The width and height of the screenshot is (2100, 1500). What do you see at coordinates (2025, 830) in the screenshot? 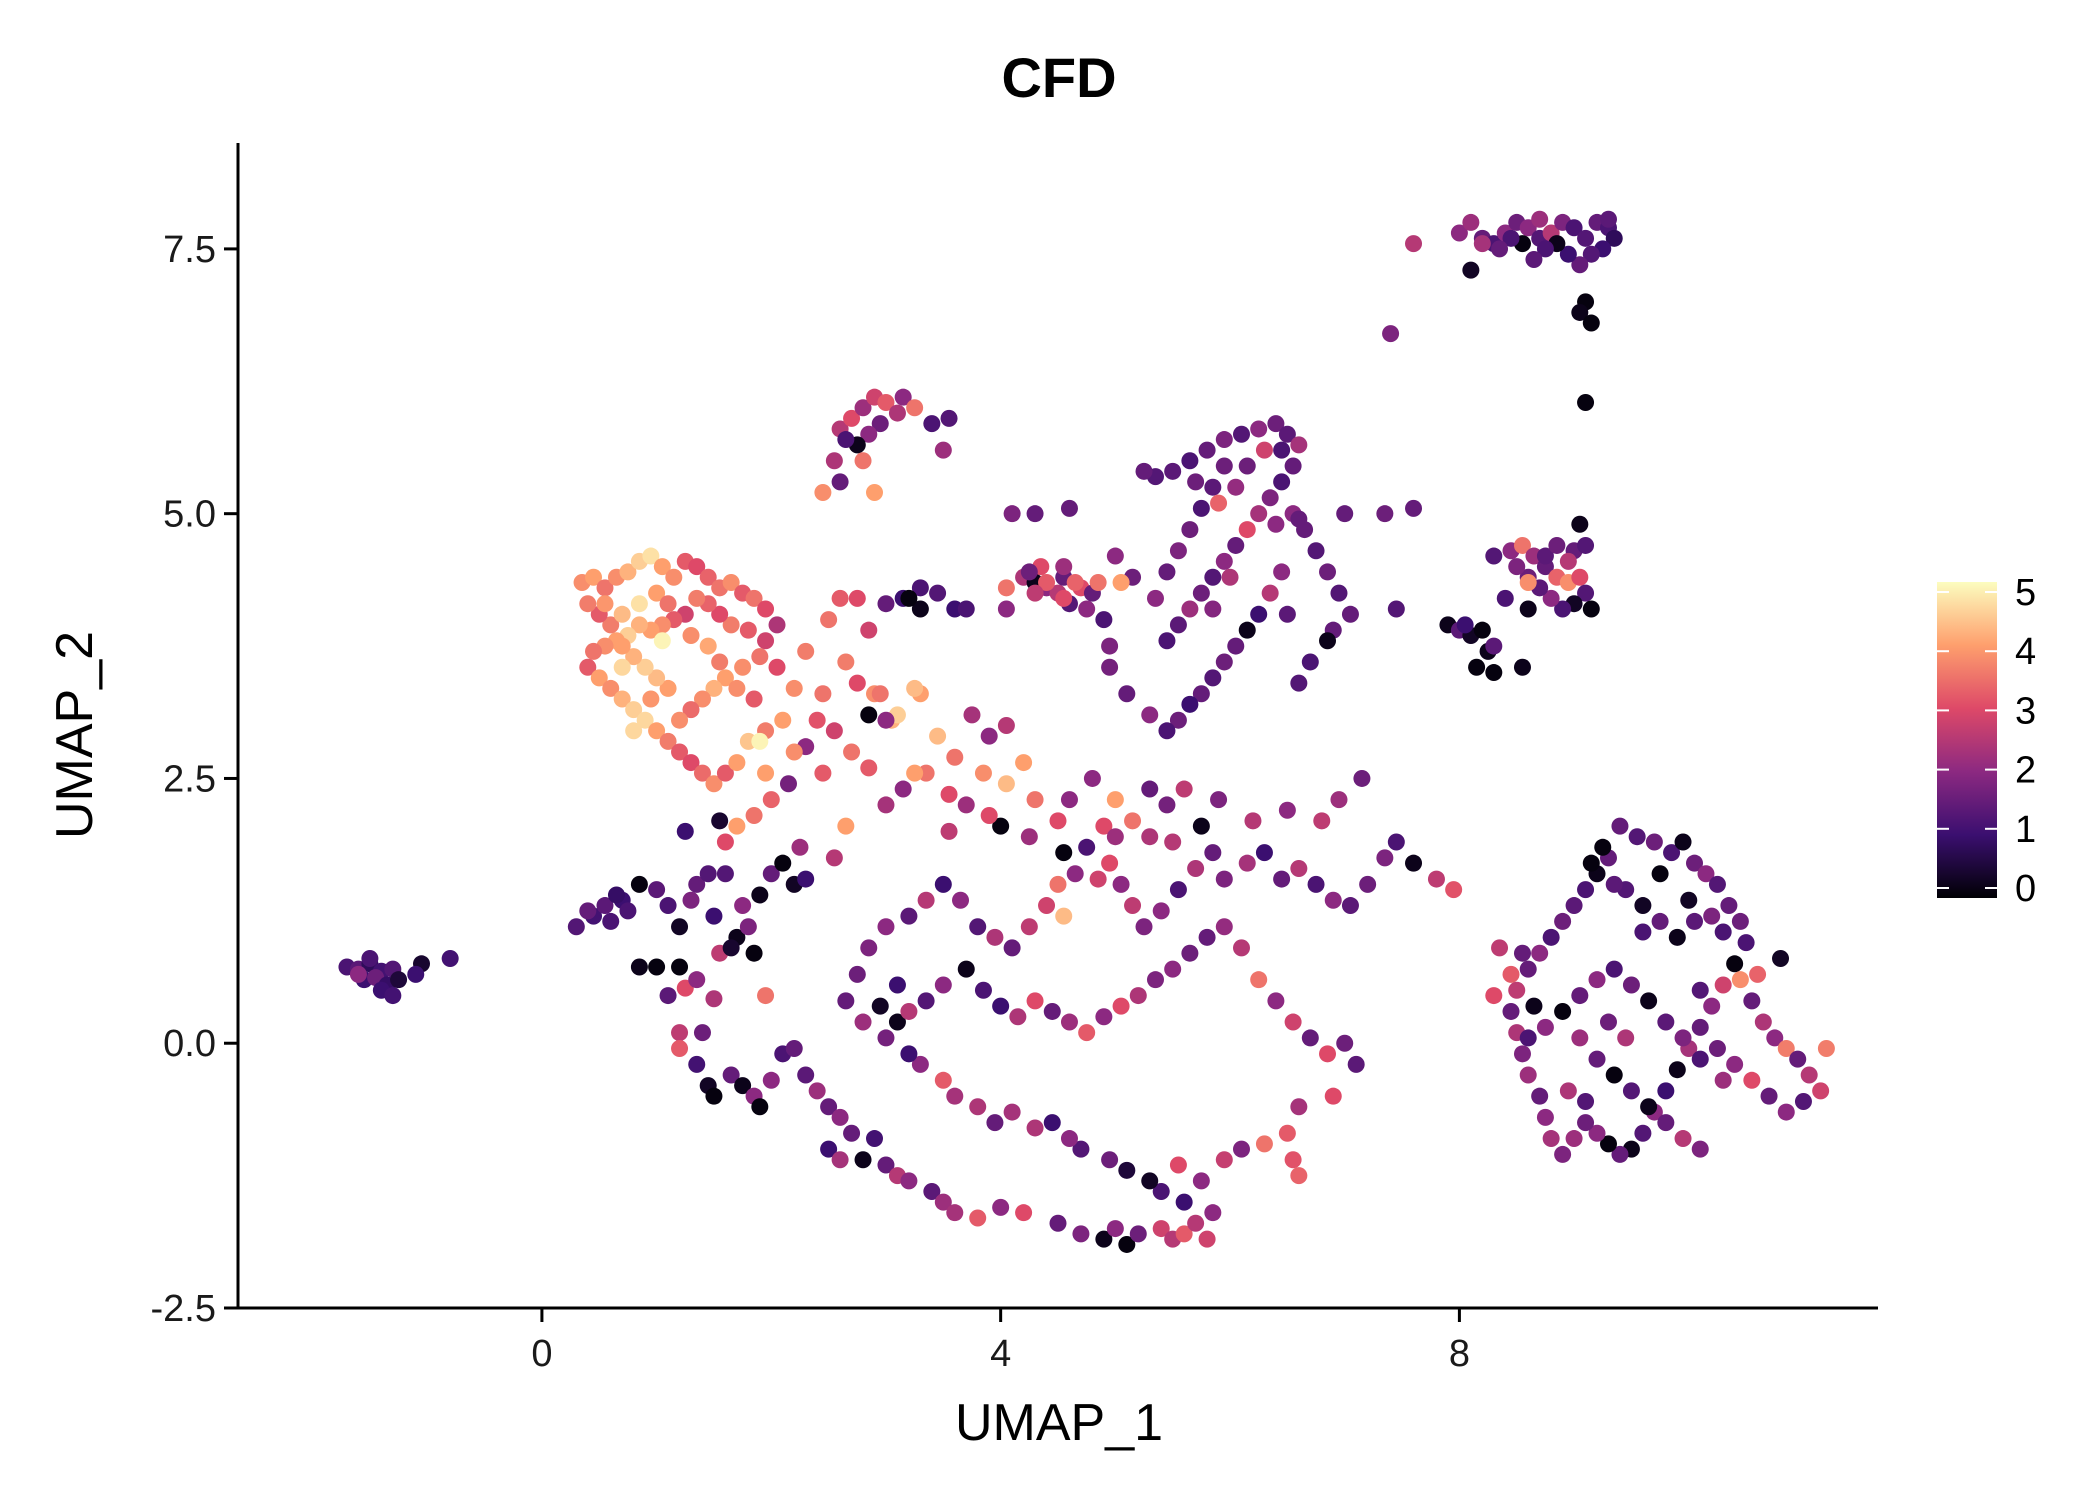
I see `colorbar-tick-label: 1` at bounding box center [2025, 830].